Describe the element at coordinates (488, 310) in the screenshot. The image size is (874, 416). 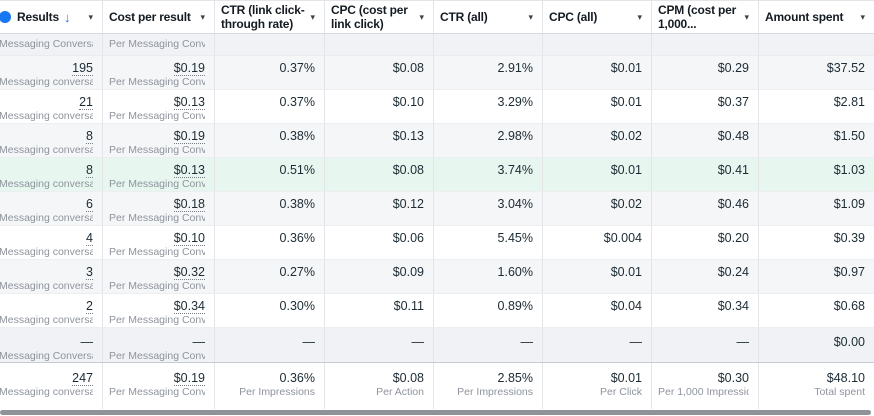
I see `cell-ctr-all: 0.89%` at that location.